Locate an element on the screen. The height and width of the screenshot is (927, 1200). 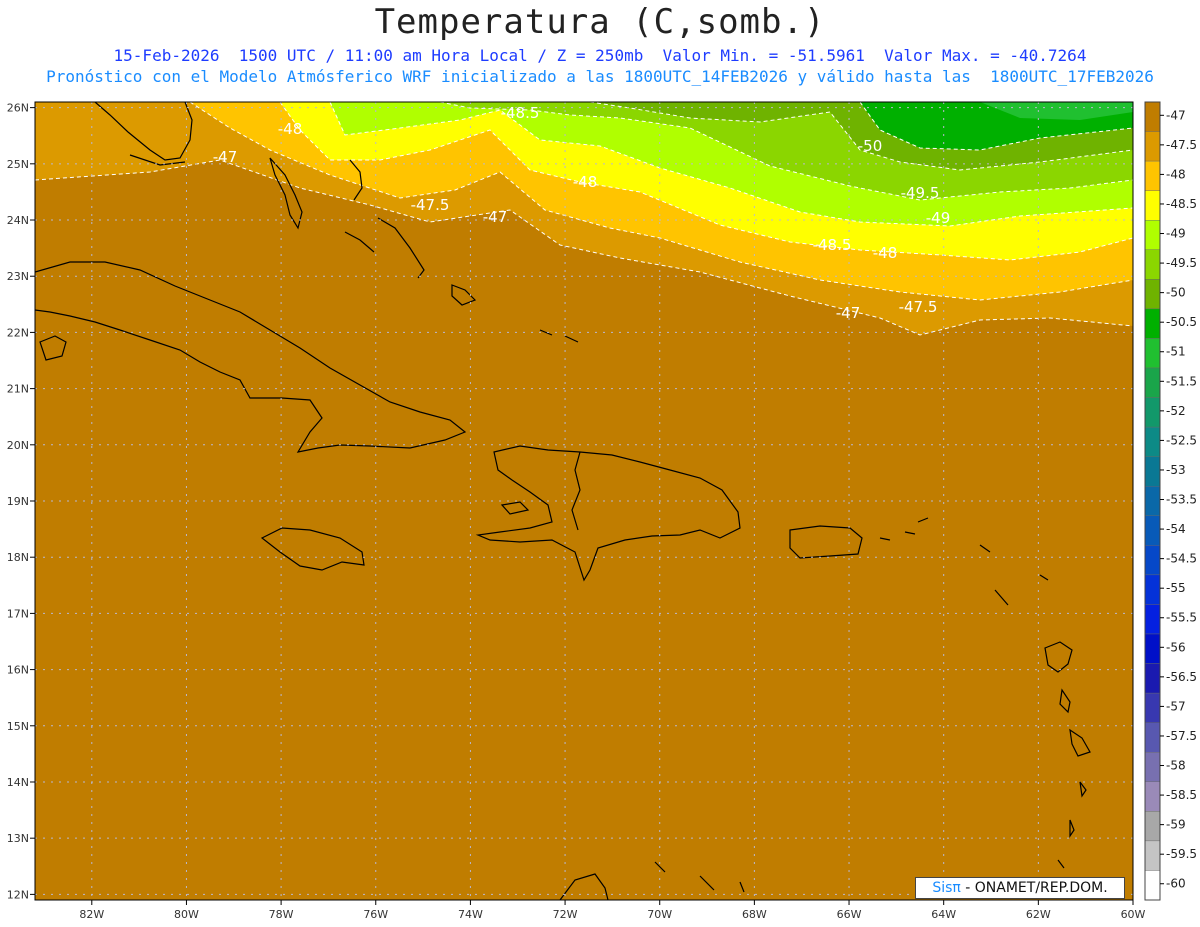
contour-label: -47.5 is located at coordinates (918, 307).